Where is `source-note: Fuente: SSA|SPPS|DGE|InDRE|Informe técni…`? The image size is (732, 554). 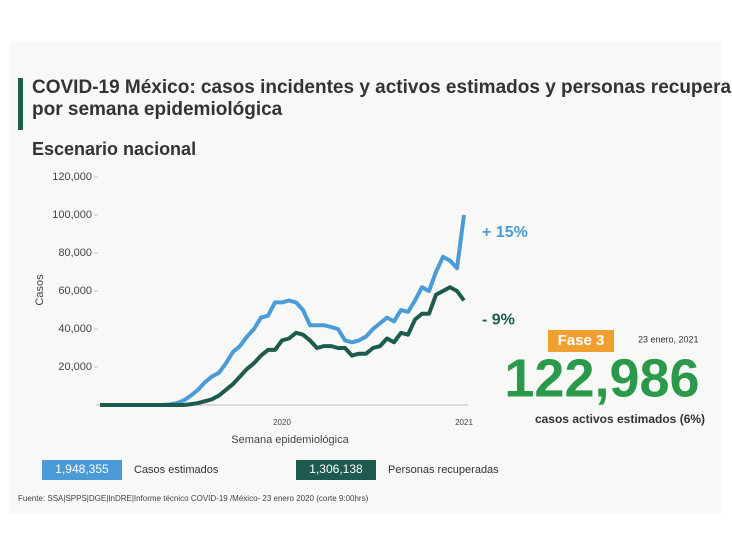
source-note: Fuente: SSA|SPPS|DGE|InDRE|Informe técni… is located at coordinates (193, 498).